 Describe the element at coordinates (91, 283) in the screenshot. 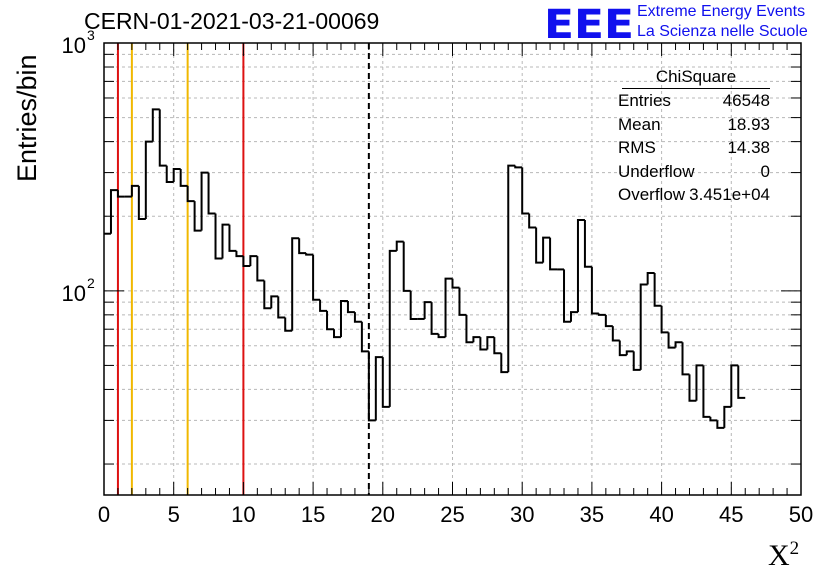

I see `y-tick-label-exponent: 2` at that location.